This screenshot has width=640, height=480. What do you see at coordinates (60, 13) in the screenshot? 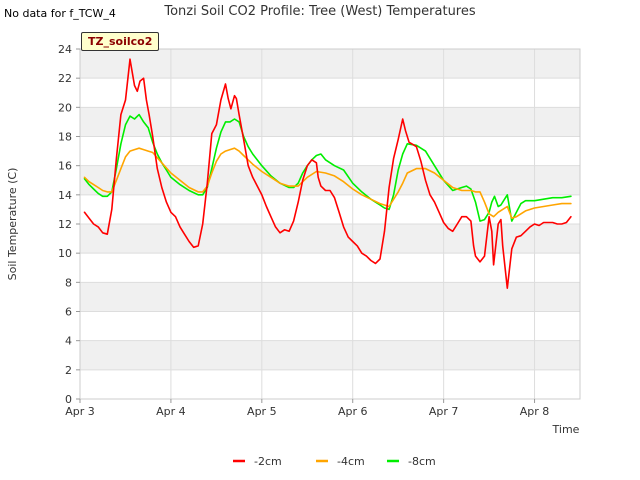
I see `no-data-note: No data for f_TCW_4` at bounding box center [60, 13].